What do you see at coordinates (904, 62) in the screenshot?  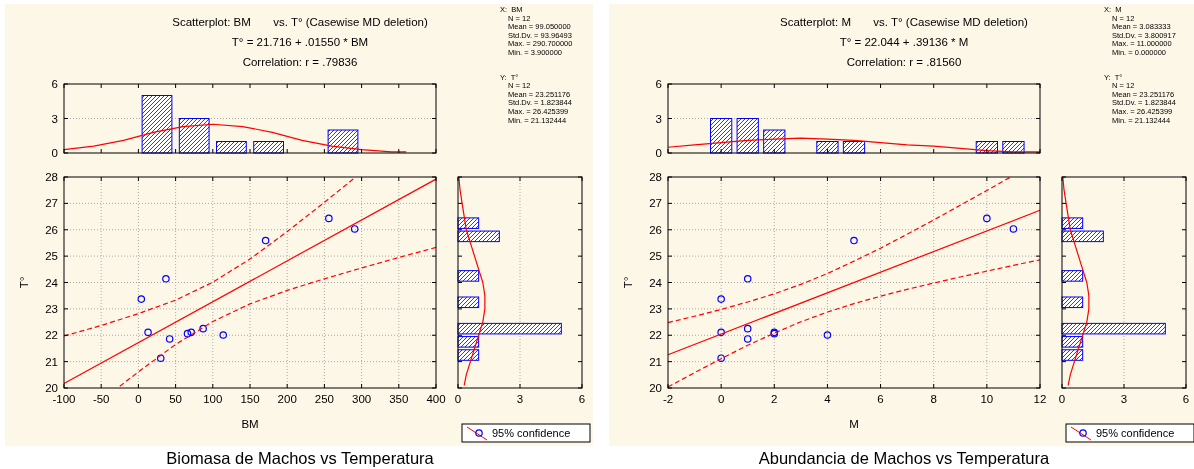 I see `text: Correlation: r = .81560` at bounding box center [904, 62].